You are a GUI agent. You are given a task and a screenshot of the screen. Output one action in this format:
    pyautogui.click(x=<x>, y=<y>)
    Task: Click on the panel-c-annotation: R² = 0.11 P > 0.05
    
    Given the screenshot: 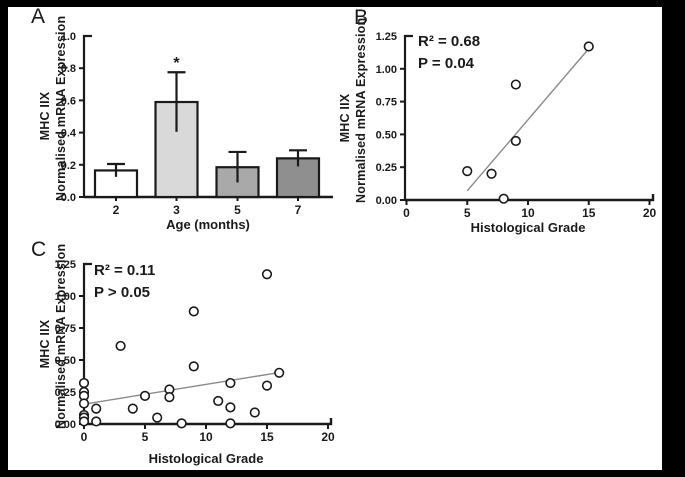 What is the action you would take?
    pyautogui.click(x=124, y=282)
    